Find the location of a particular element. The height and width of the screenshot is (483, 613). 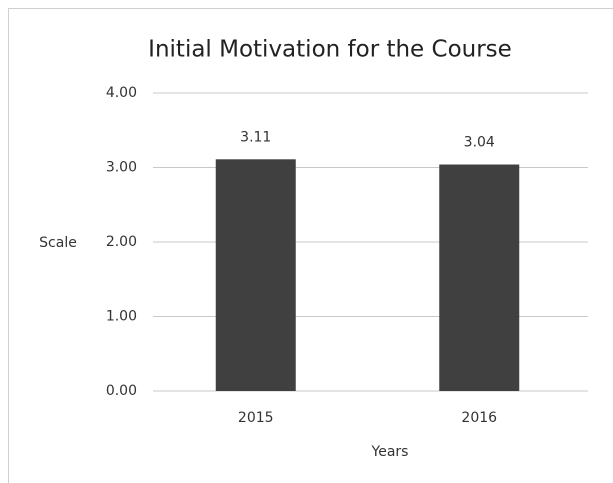

x-tick-label: 2016 is located at coordinates (479, 418).